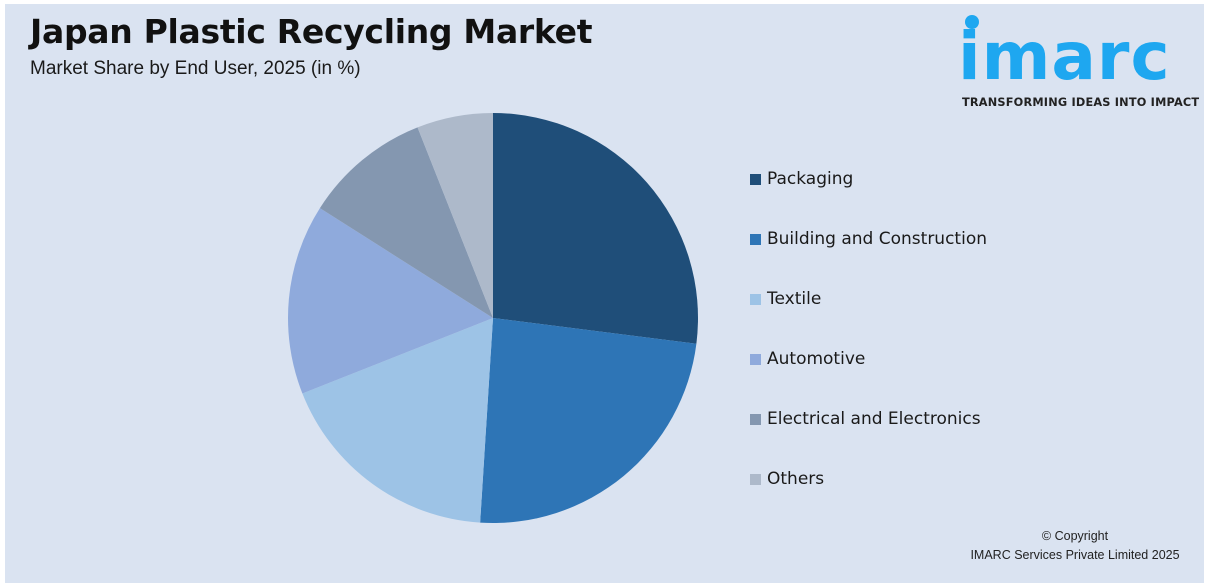 The width and height of the screenshot is (1209, 587). What do you see at coordinates (796, 479) in the screenshot?
I see `legend-label: Others` at bounding box center [796, 479].